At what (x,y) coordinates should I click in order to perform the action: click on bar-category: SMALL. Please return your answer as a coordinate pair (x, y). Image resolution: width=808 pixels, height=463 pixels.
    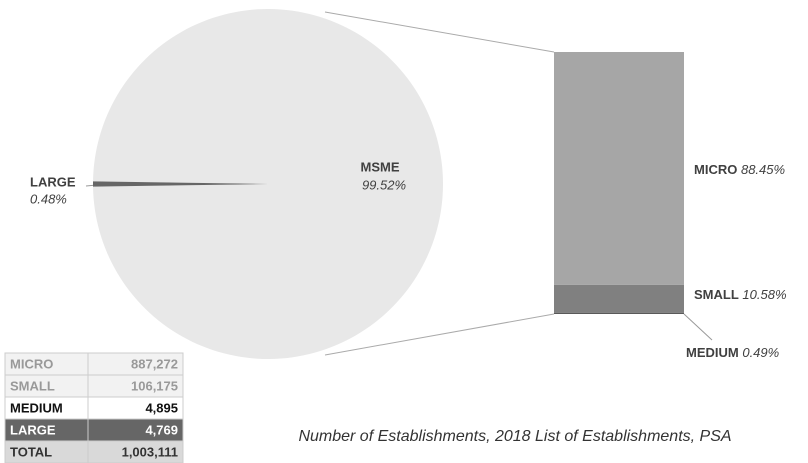
    Looking at the image, I should click on (716, 294).